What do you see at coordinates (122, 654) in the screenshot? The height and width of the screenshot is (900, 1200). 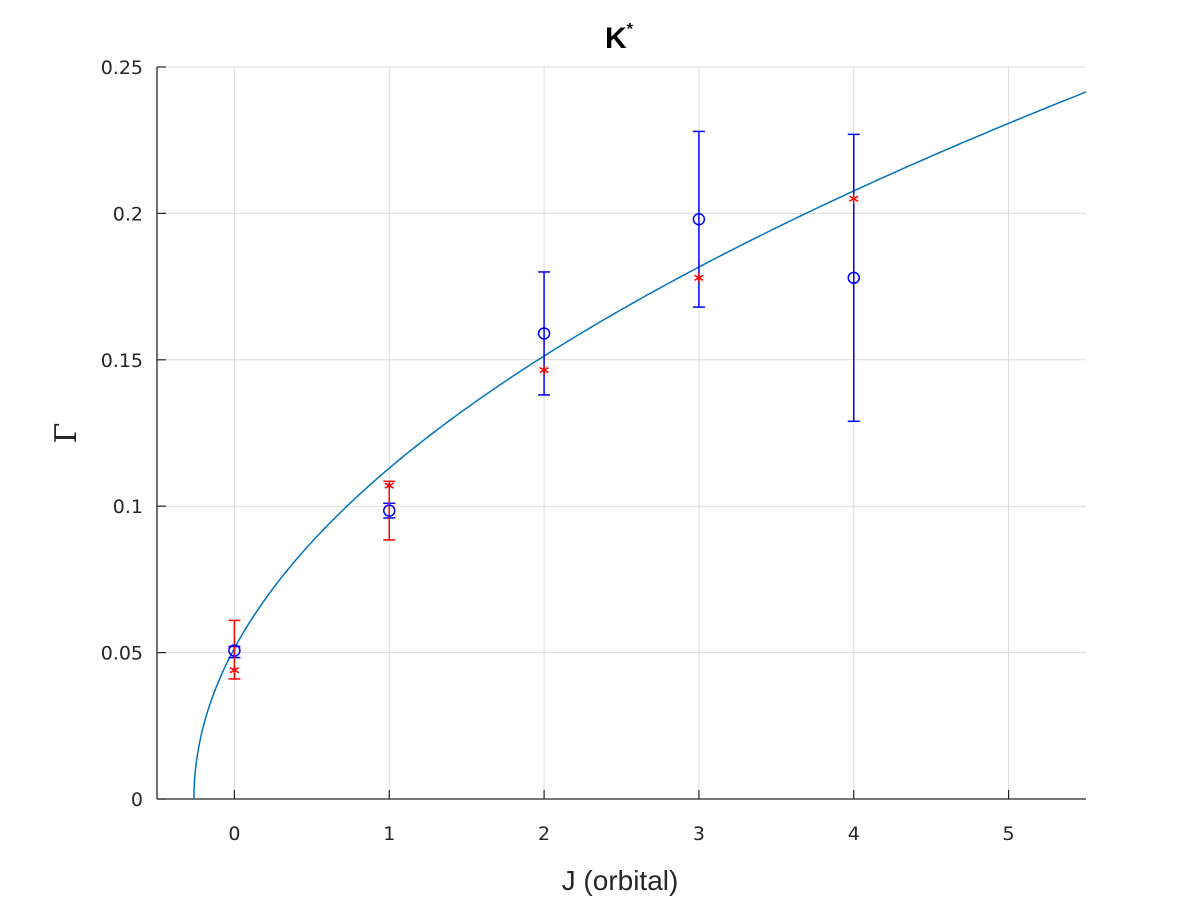 I see `y-tick-label-1: 0.05` at bounding box center [122, 654].